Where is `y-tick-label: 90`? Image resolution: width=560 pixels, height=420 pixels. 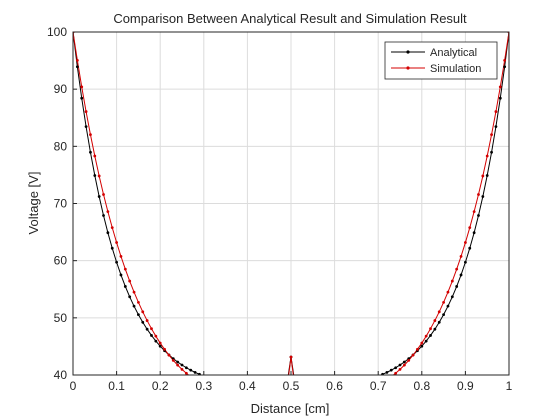
y-tick-label: 90 is located at coordinates (61, 89).